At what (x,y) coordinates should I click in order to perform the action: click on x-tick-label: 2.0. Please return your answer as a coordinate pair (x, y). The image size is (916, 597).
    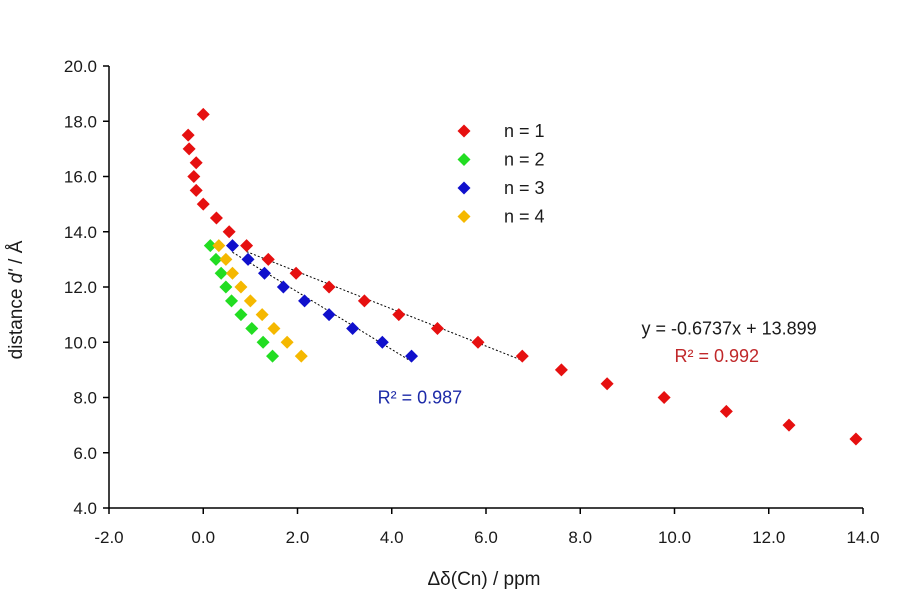
    Looking at the image, I should click on (298, 537).